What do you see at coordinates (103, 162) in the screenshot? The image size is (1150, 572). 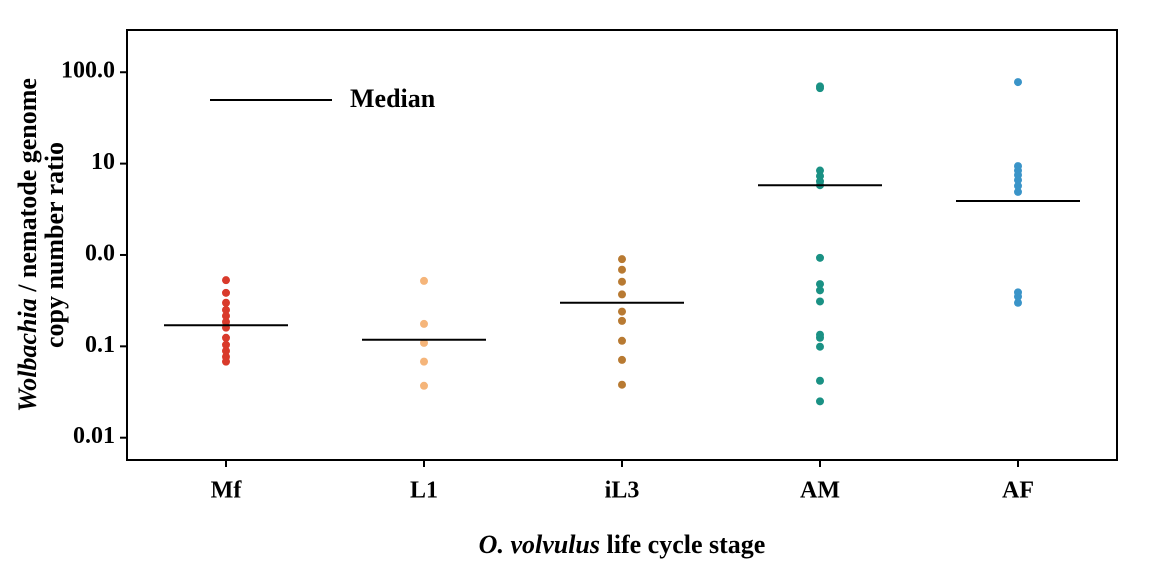 I see `y-tick-label: 10` at bounding box center [103, 162].